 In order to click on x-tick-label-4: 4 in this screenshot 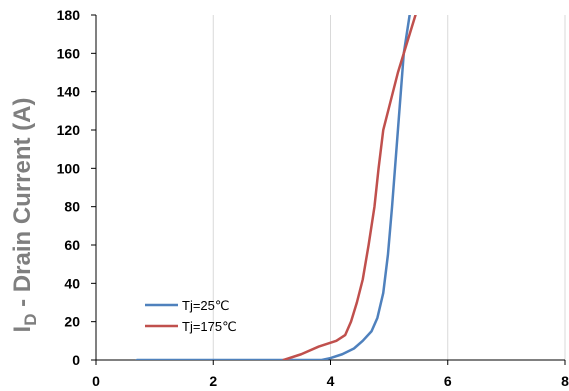, I will do `click(331, 381)`.